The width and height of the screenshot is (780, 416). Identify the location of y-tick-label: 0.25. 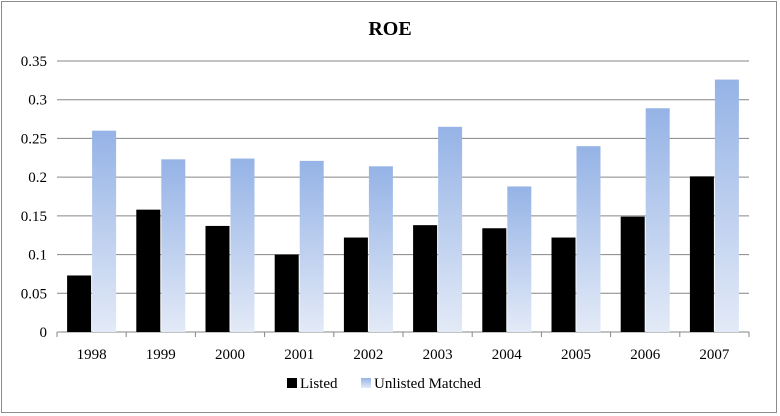
(34, 139).